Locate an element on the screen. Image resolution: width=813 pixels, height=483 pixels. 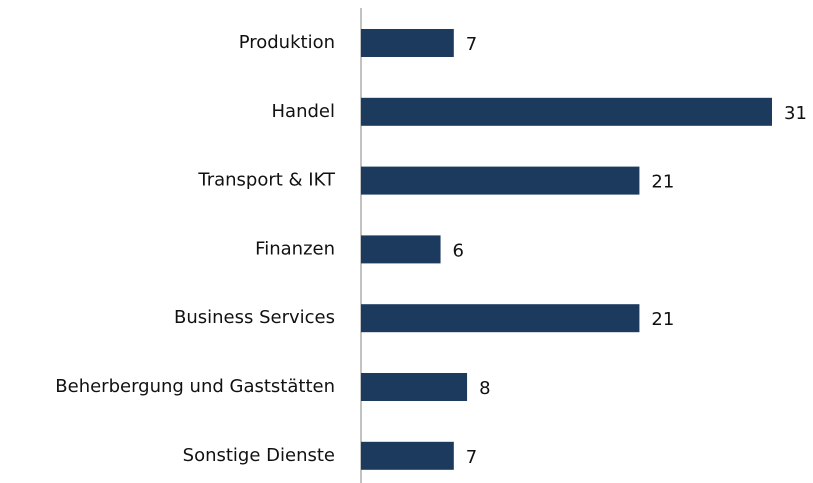
category-label: Beherbergung und Gaststätten is located at coordinates (195, 386).